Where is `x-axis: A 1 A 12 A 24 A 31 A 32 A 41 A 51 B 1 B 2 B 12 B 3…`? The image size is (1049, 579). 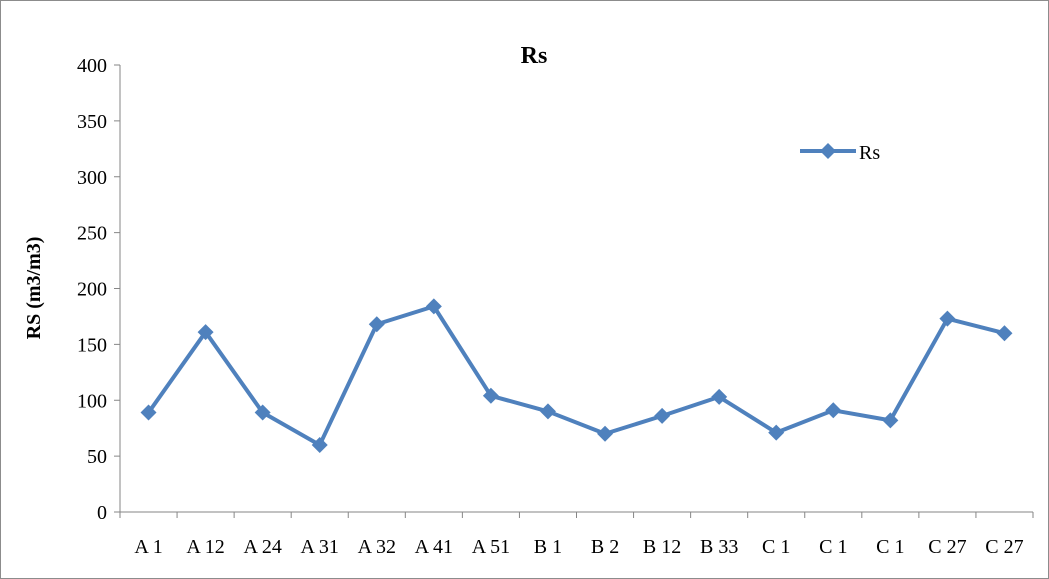 x-axis: A 1 A 12 A 24 A 31 A 32 A 41 A 51 B 1 B 2 B 12 B 3… is located at coordinates (576, 534).